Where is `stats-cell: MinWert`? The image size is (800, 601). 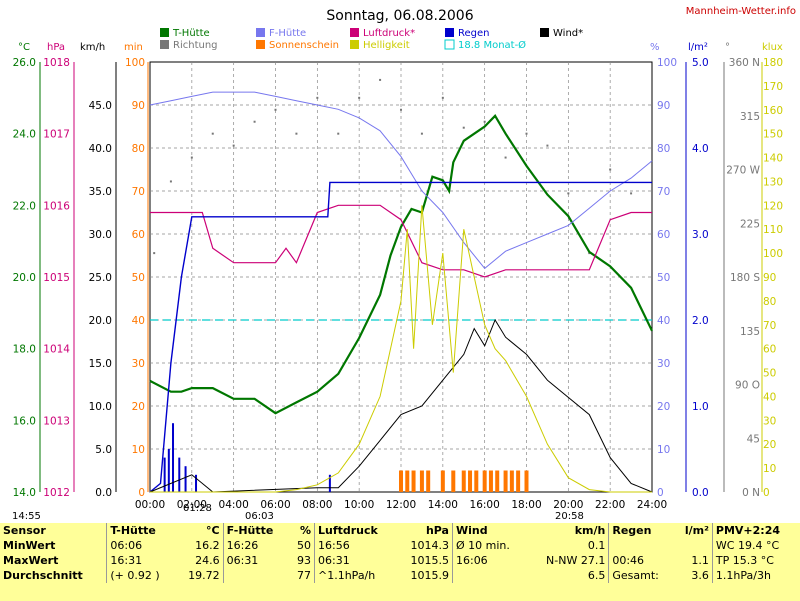
stats-cell: MinWert is located at coordinates (29, 545).